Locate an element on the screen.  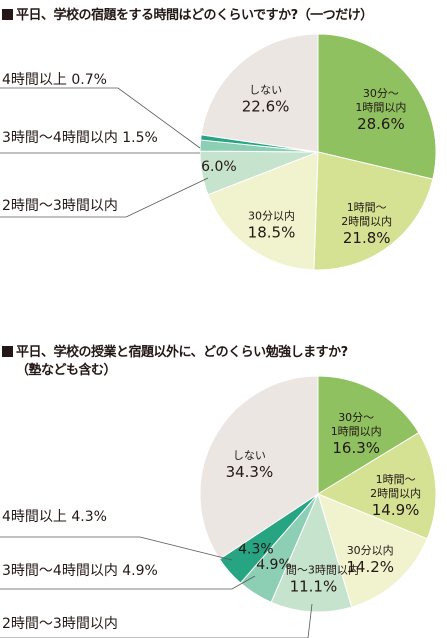
callout-label: 4時間以上 0.7% is located at coordinates (54, 80).